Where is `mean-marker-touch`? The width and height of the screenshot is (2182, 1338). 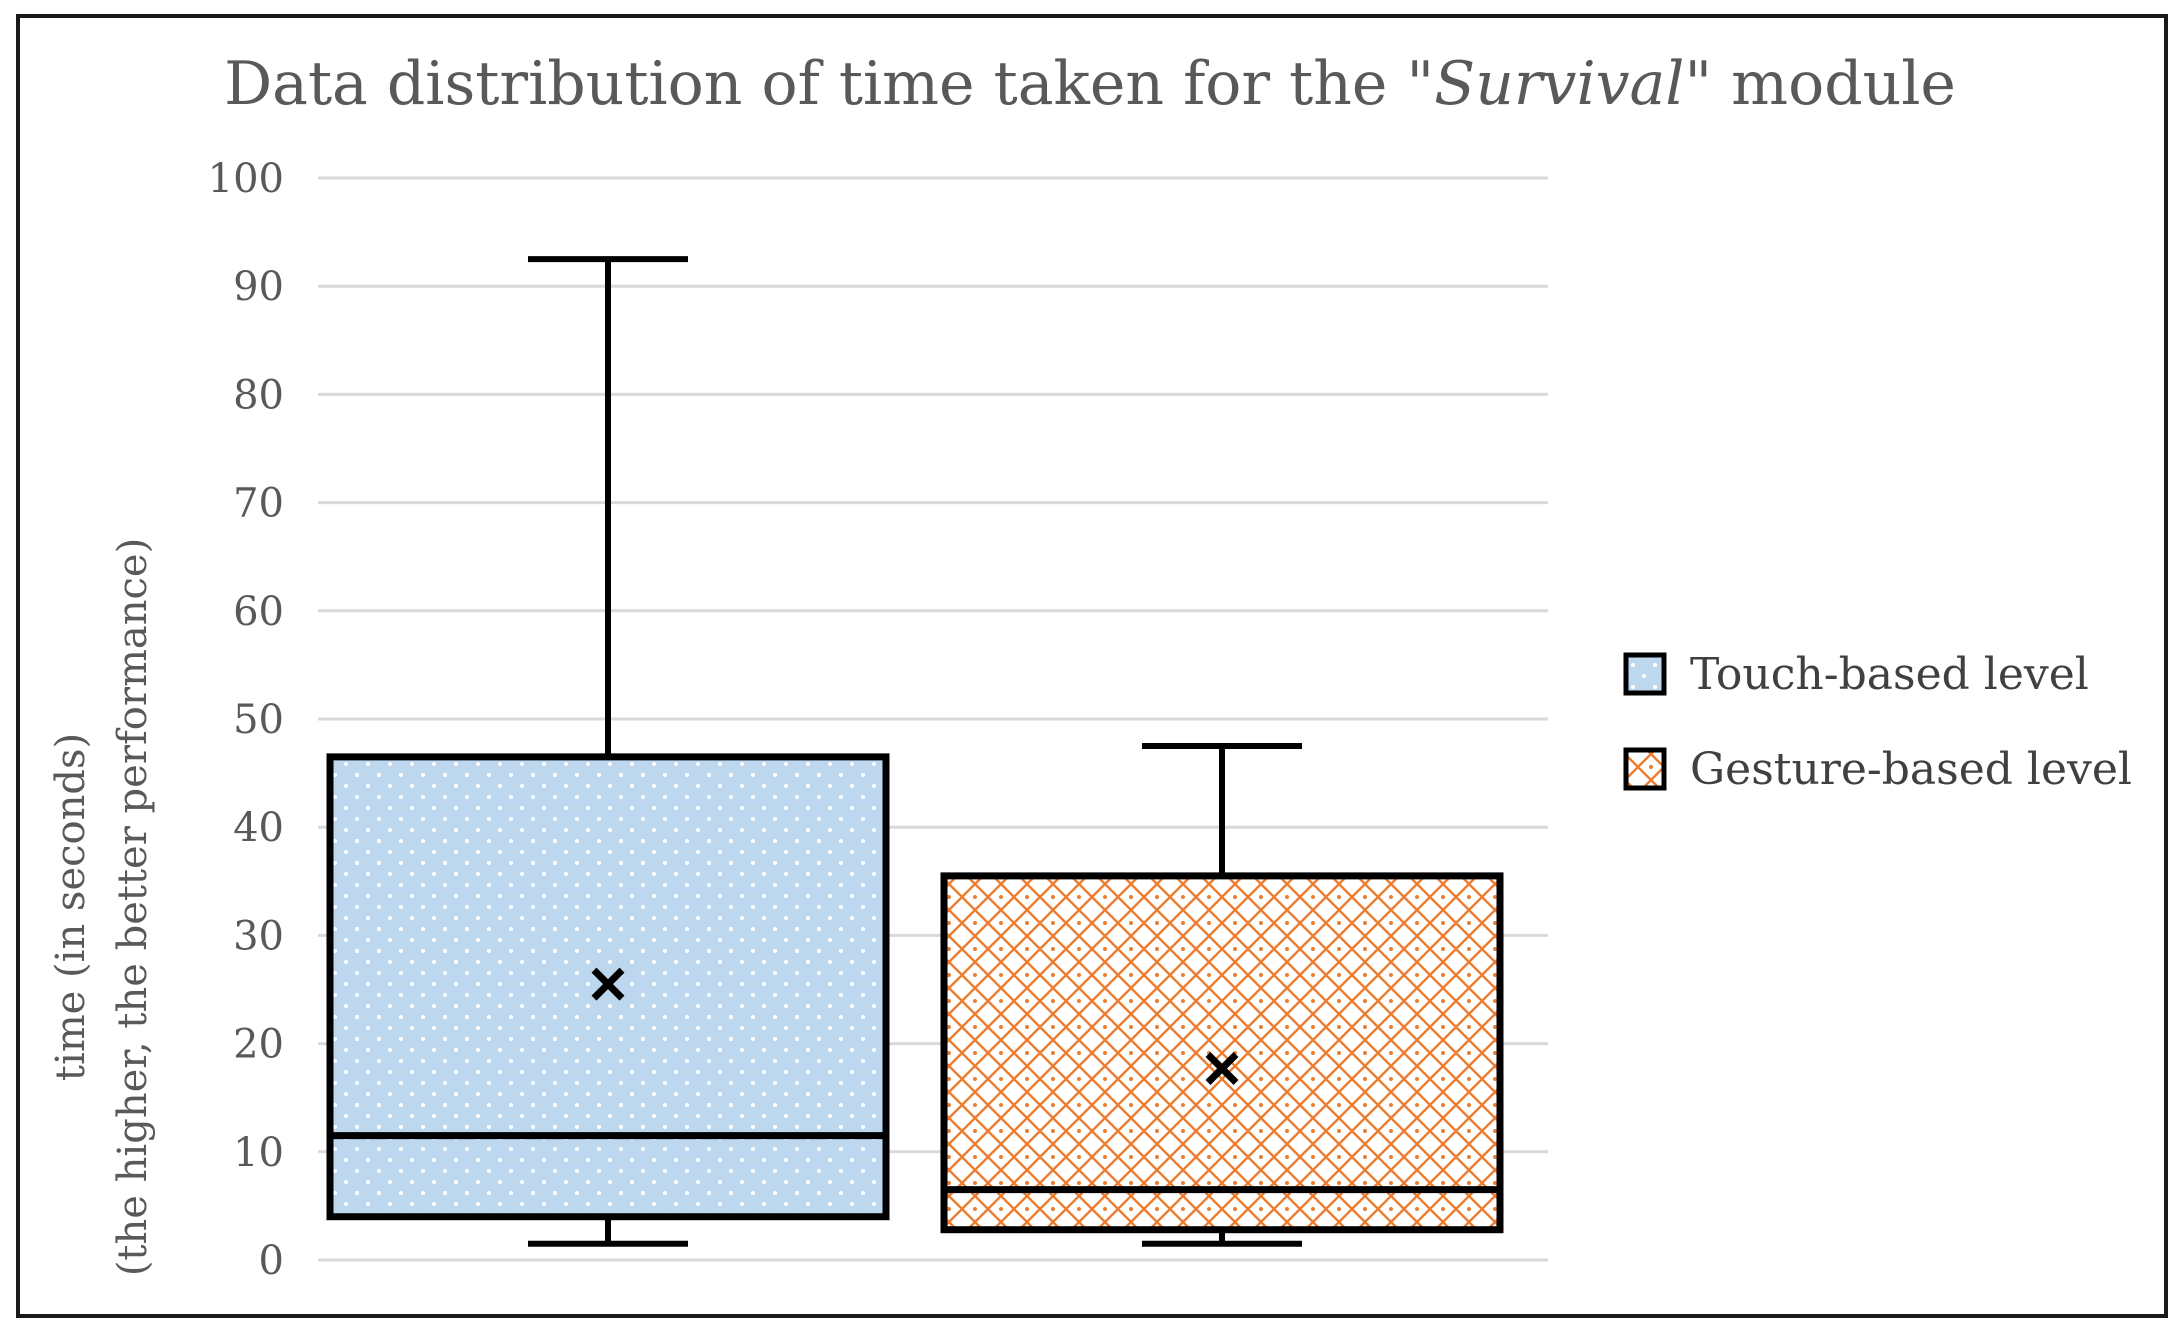
mean-marker-touch is located at coordinates (608, 984).